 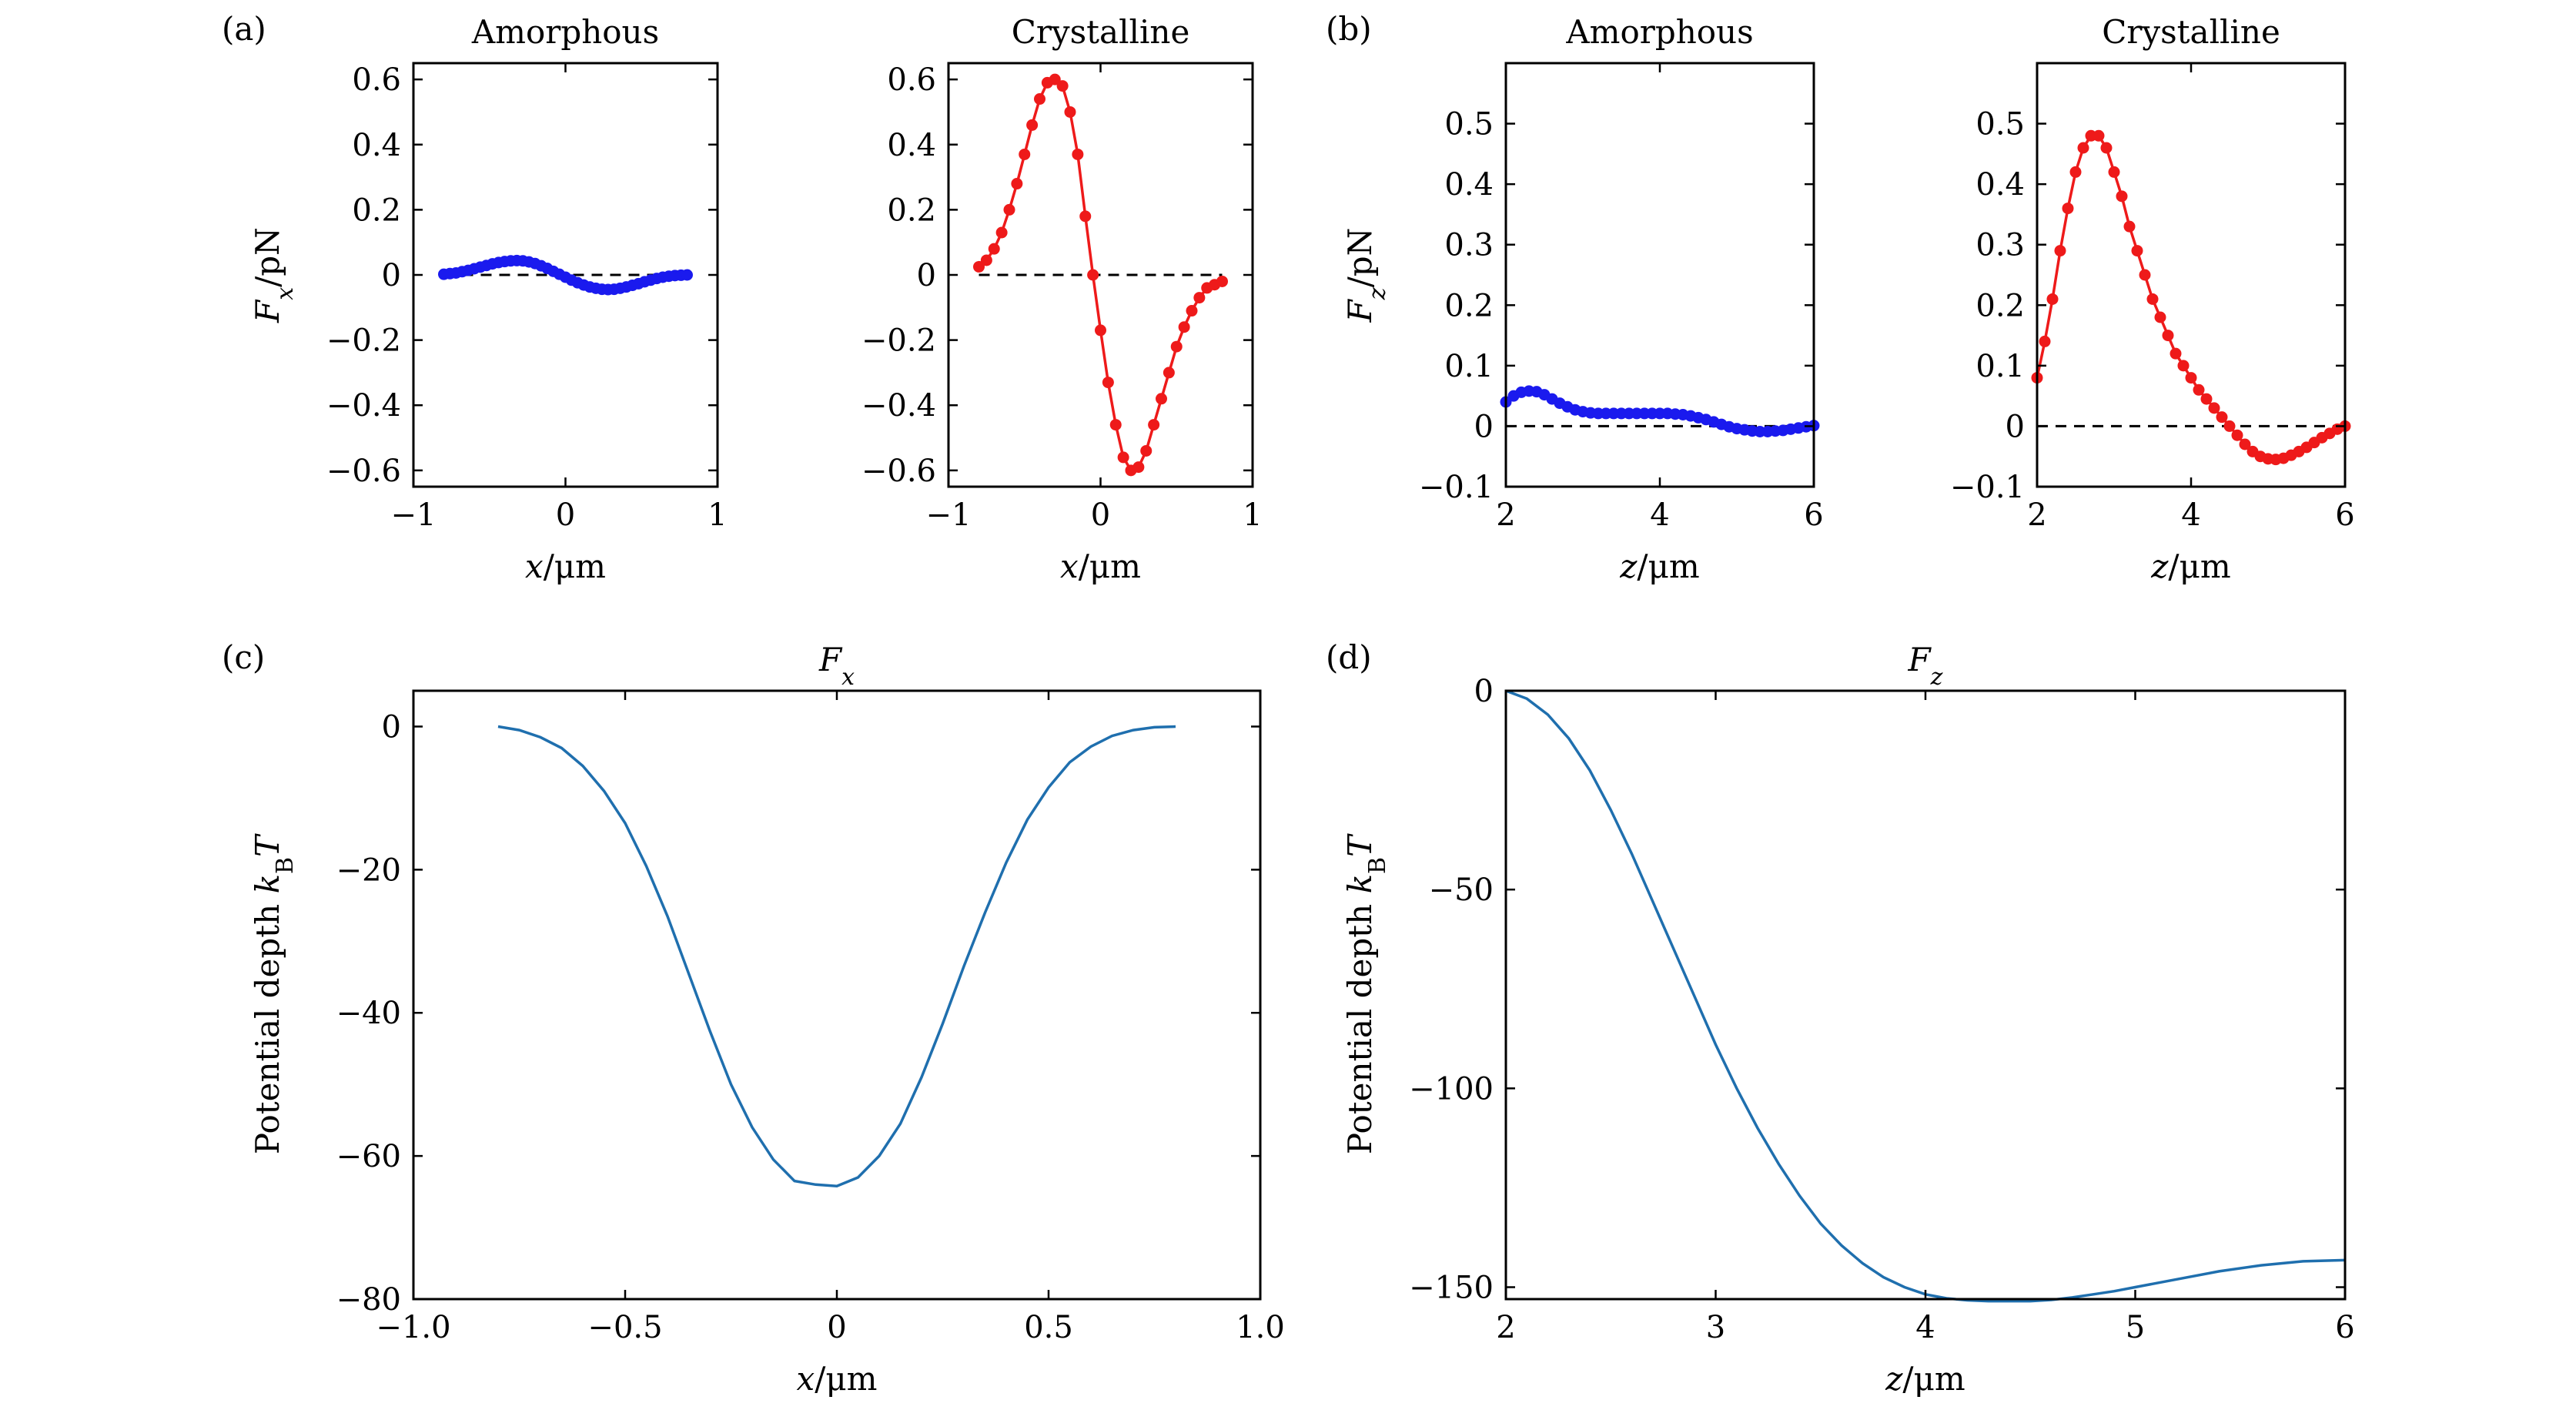 I want to click on y-tick-label: 0.3, so click(x=2000, y=245).